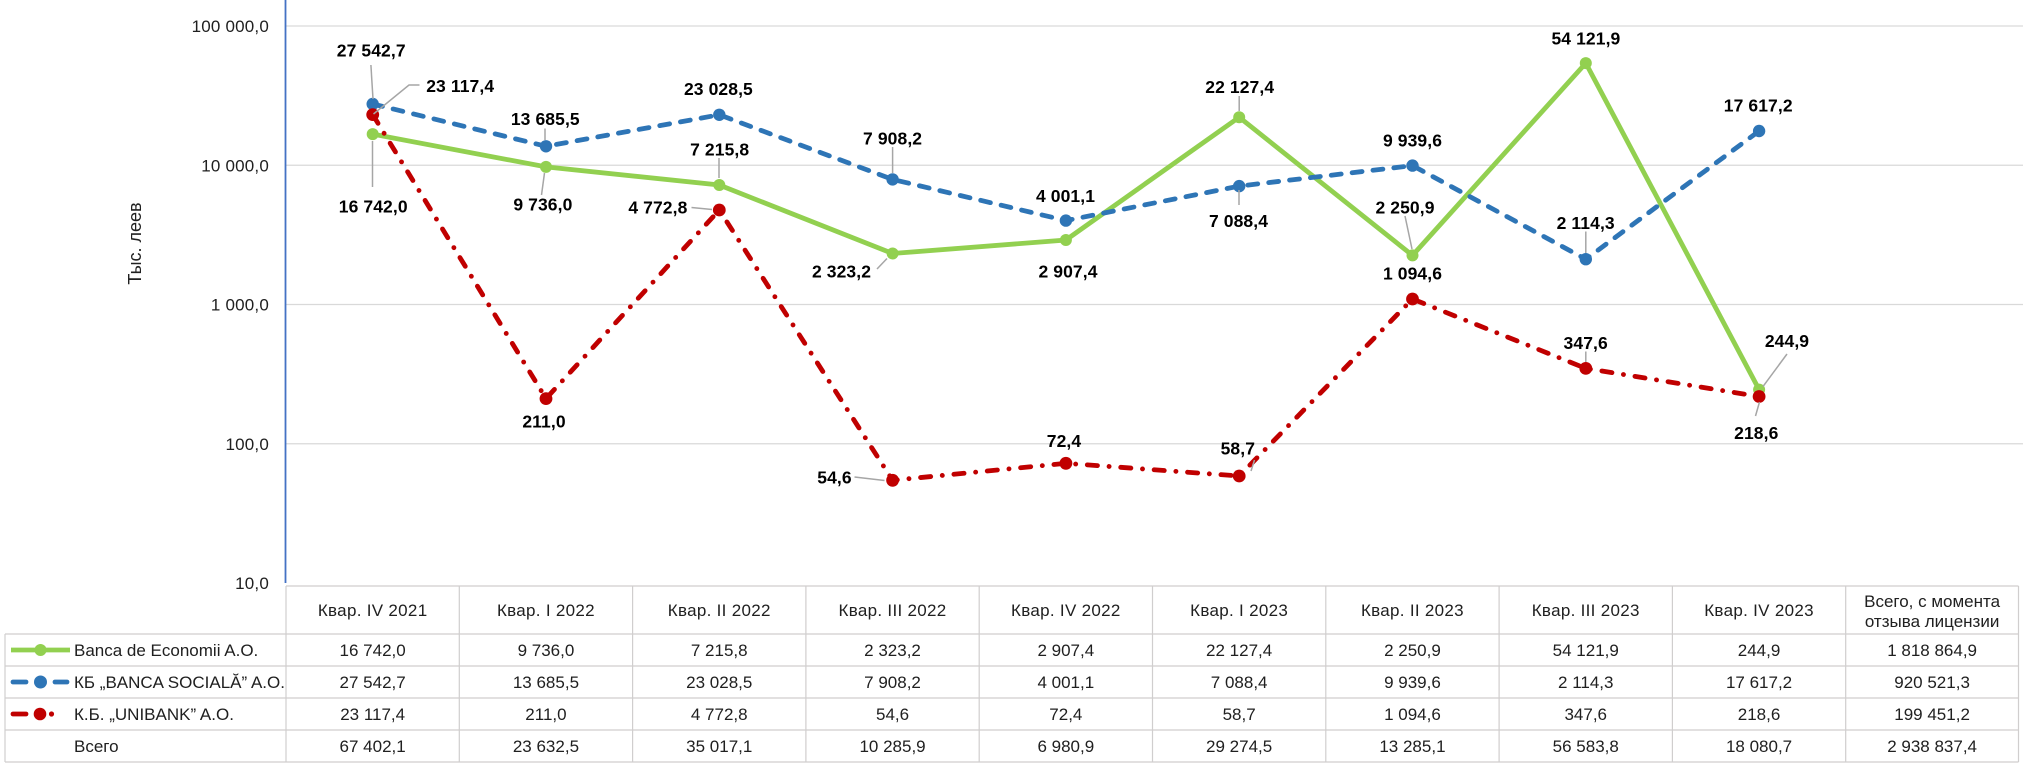  What do you see at coordinates (1065, 746) in the screenshot?
I see `svg-text: 6 980,9` at bounding box center [1065, 746].